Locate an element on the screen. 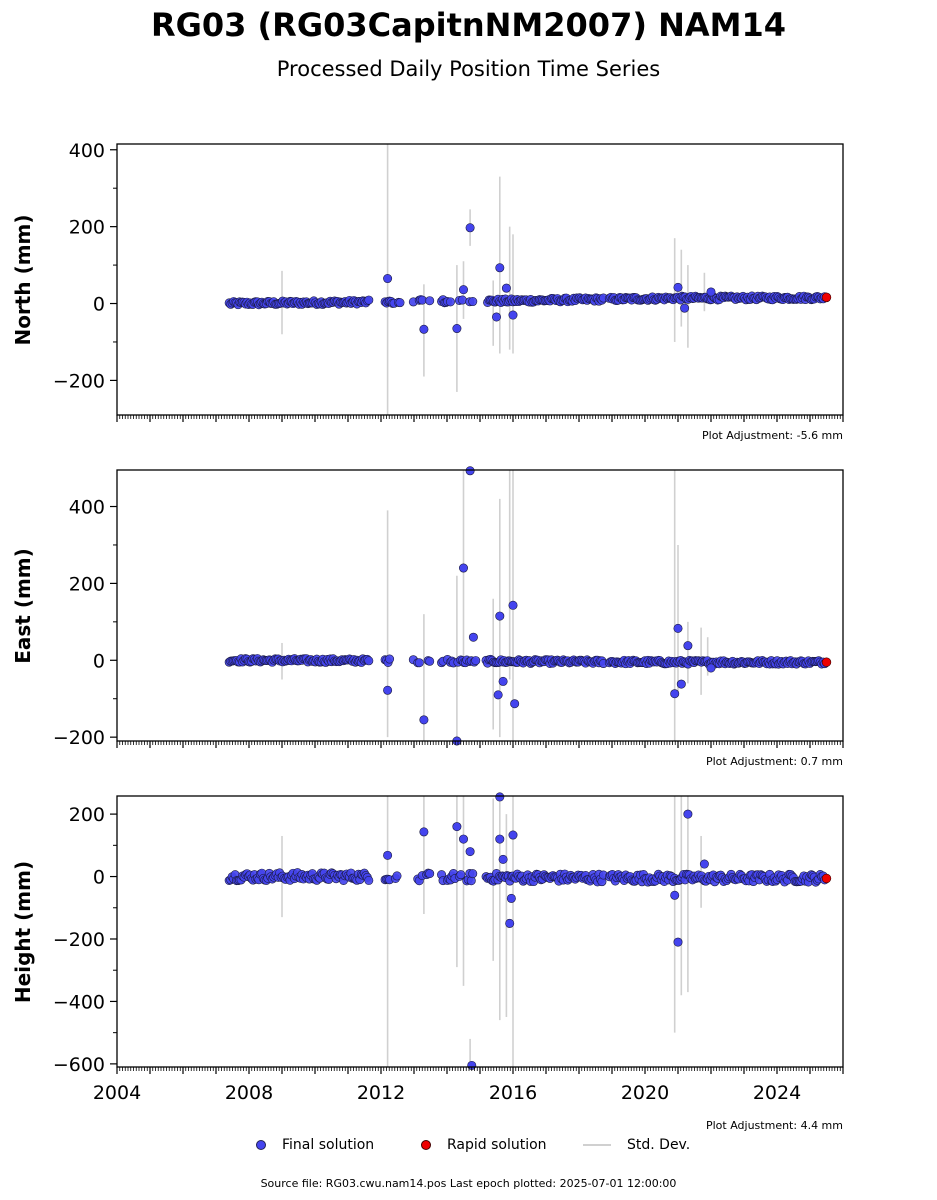  std-dev-line-icon is located at coordinates (597, 1145).